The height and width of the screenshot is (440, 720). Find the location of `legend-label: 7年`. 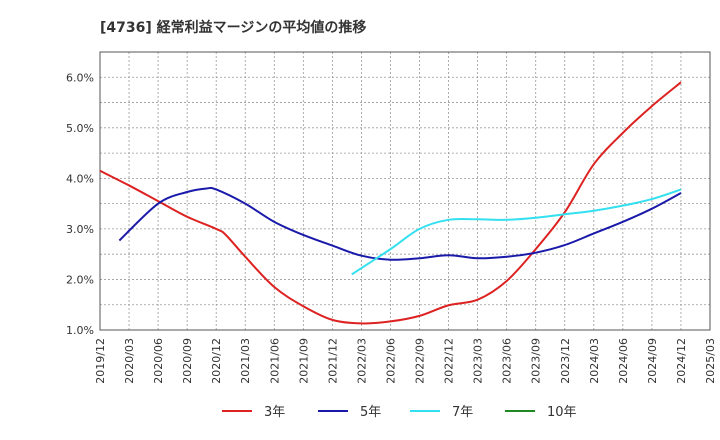

legend-label: 7年 is located at coordinates (462, 412).